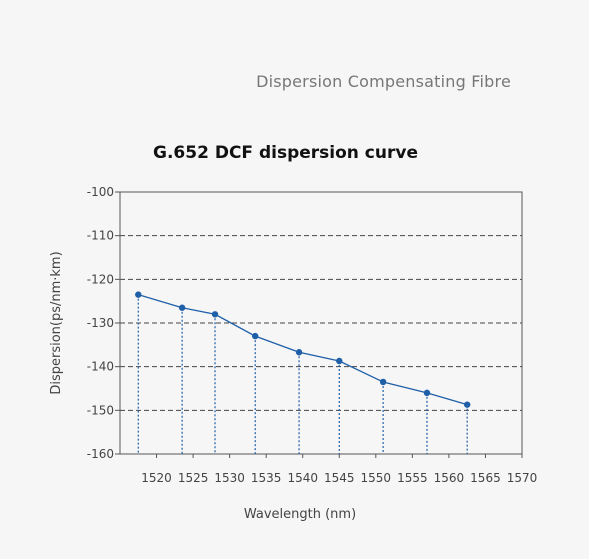 Image resolution: width=589 pixels, height=559 pixels. Describe the element at coordinates (100, 323) in the screenshot. I see `y-tick-label: -130` at that location.